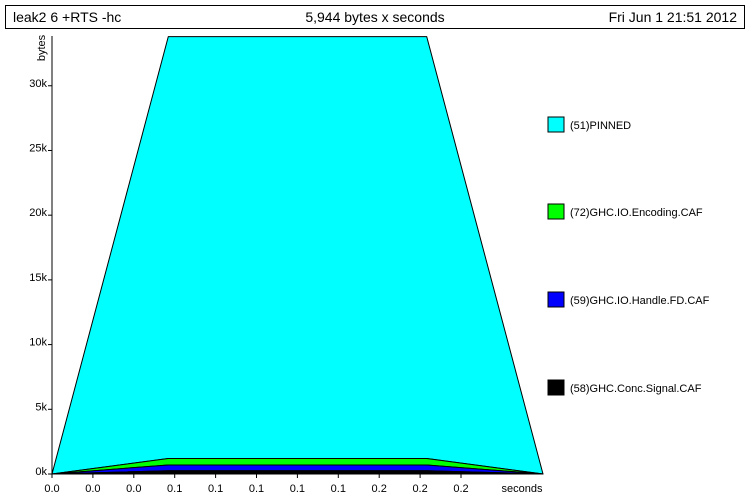  I want to click on legend-label: (72)GHC.IO.Encoding.CAF, so click(636, 213).